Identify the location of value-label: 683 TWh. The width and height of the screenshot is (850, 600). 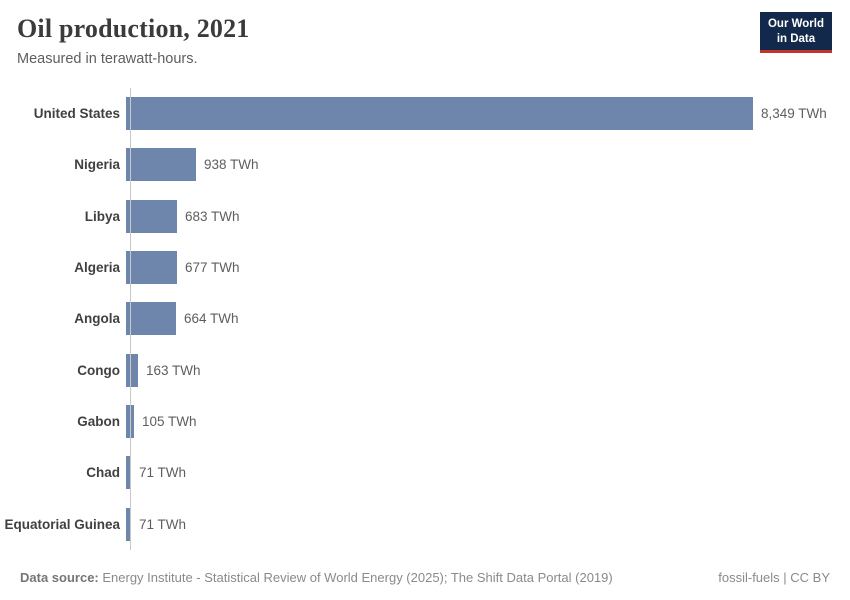
(212, 216).